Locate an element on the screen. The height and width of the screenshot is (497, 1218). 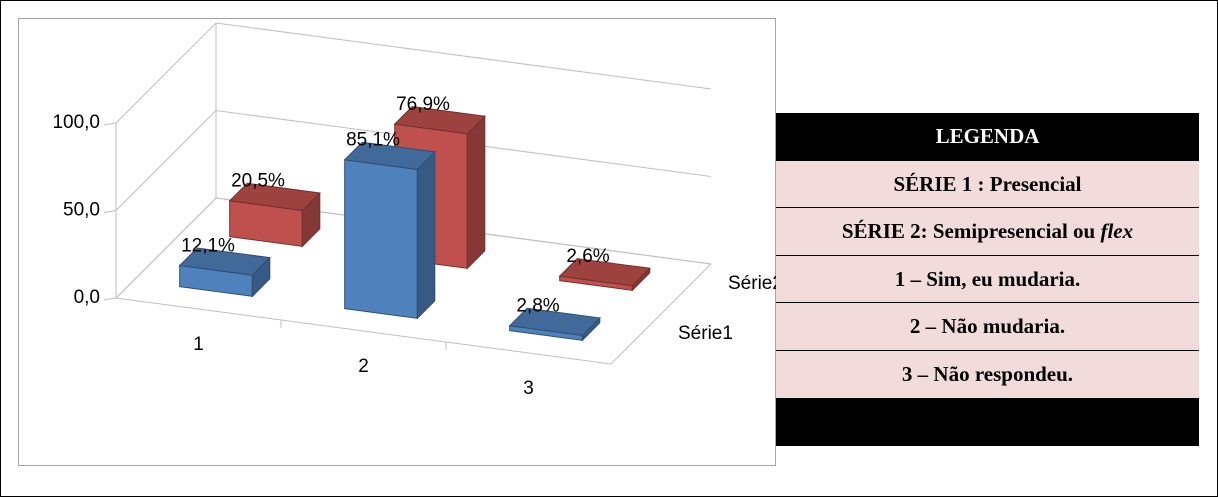
legend-row: SÉRIE 1 : Presencial is located at coordinates (987, 184).